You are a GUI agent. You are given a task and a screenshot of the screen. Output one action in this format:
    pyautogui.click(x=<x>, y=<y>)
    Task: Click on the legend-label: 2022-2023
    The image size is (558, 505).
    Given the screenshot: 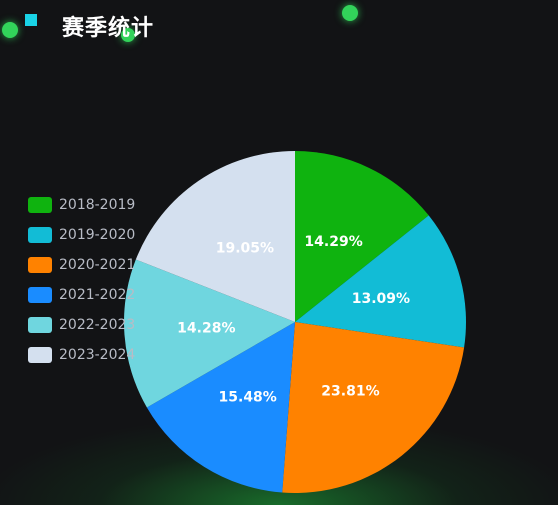 What is the action you would take?
    pyautogui.click(x=97, y=325)
    